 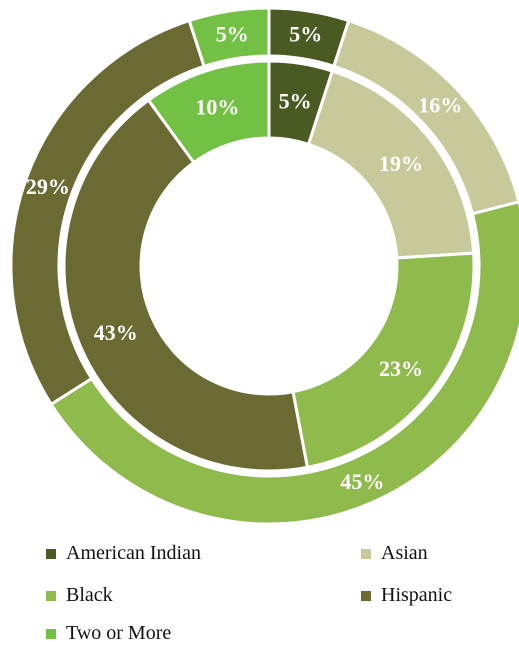 What do you see at coordinates (404, 553) in the screenshot?
I see `legend-label: Asian` at bounding box center [404, 553].